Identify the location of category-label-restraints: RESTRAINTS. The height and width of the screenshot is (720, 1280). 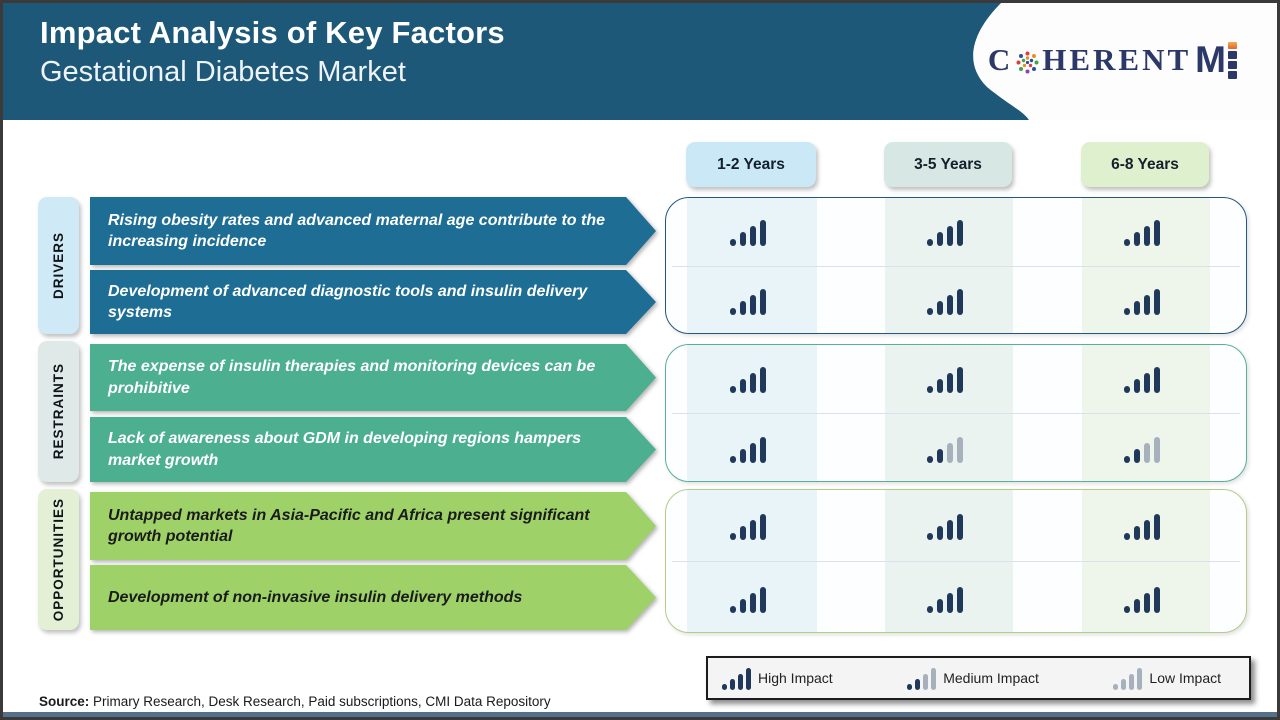
(58, 411).